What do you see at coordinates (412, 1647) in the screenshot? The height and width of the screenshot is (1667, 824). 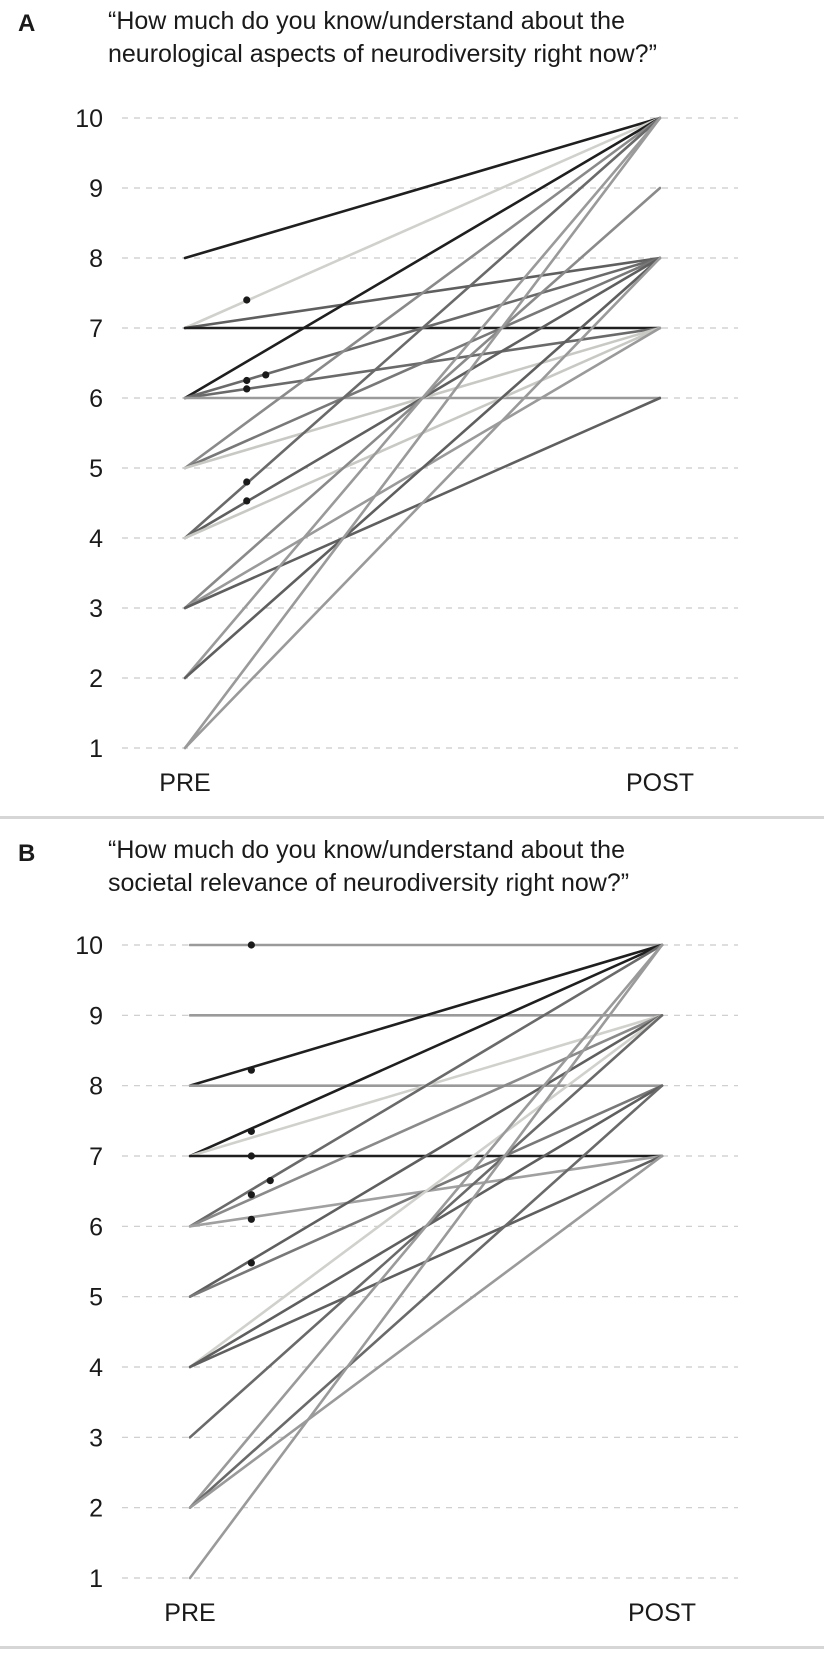 I see `divider-b` at bounding box center [412, 1647].